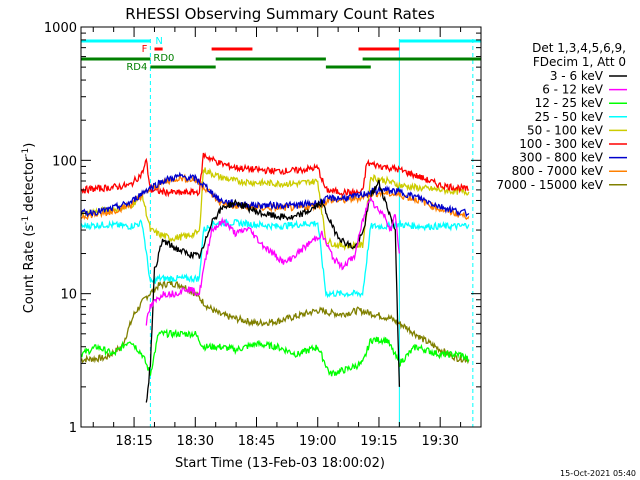  I want to click on x-tick-label: 19:15, so click(378, 441).